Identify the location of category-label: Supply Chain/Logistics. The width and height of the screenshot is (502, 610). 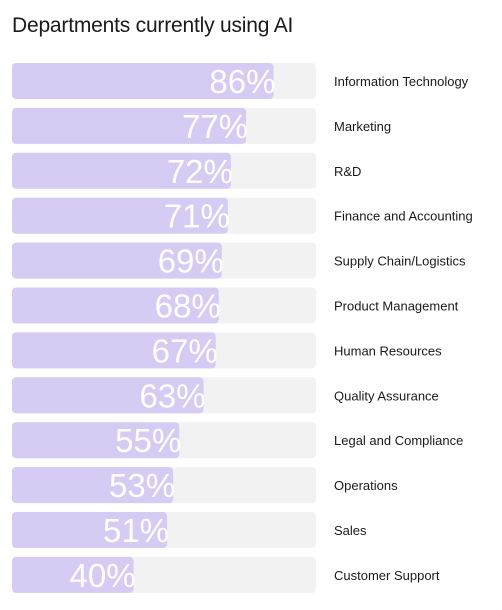
(400, 261).